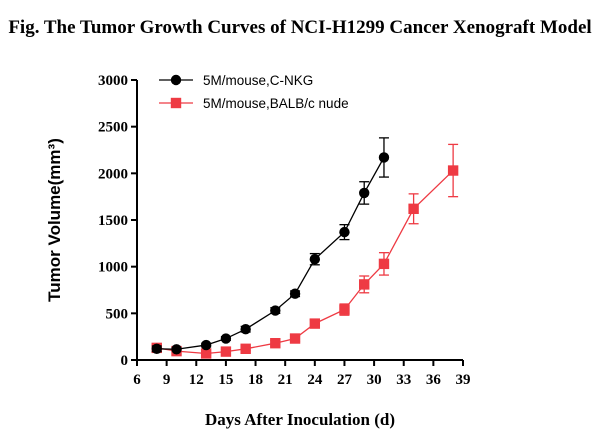 The image size is (600, 446). Describe the element at coordinates (113, 268) in the screenshot. I see `y-tick-label: 1000` at that location.